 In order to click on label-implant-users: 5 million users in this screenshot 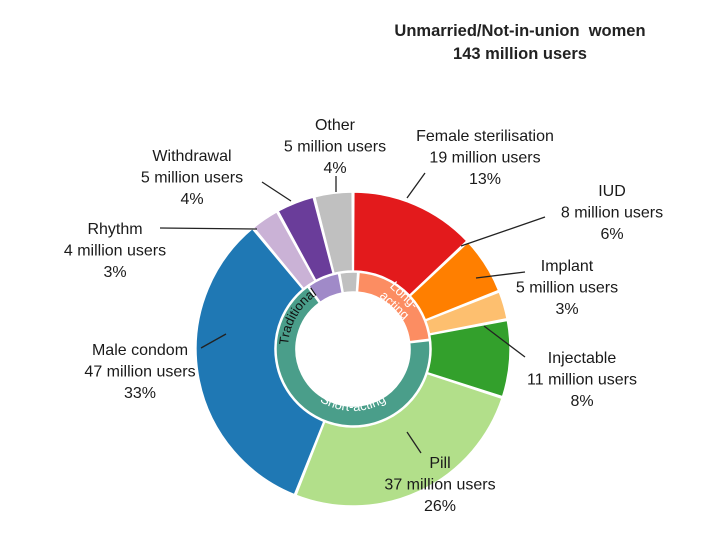, I will do `click(567, 288)`.